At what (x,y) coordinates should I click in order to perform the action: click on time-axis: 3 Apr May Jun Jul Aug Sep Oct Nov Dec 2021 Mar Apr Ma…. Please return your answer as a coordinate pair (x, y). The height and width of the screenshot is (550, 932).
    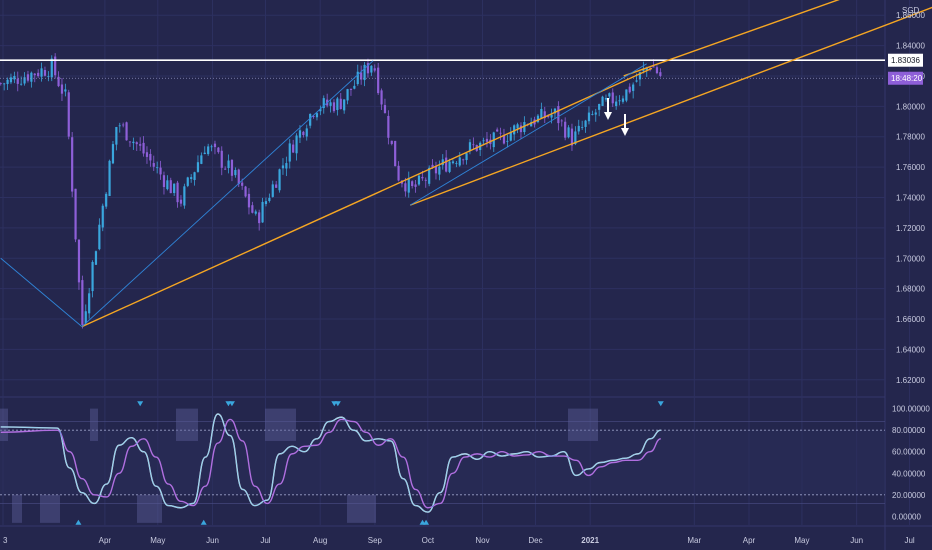
    Looking at the image, I should click on (459, 540).